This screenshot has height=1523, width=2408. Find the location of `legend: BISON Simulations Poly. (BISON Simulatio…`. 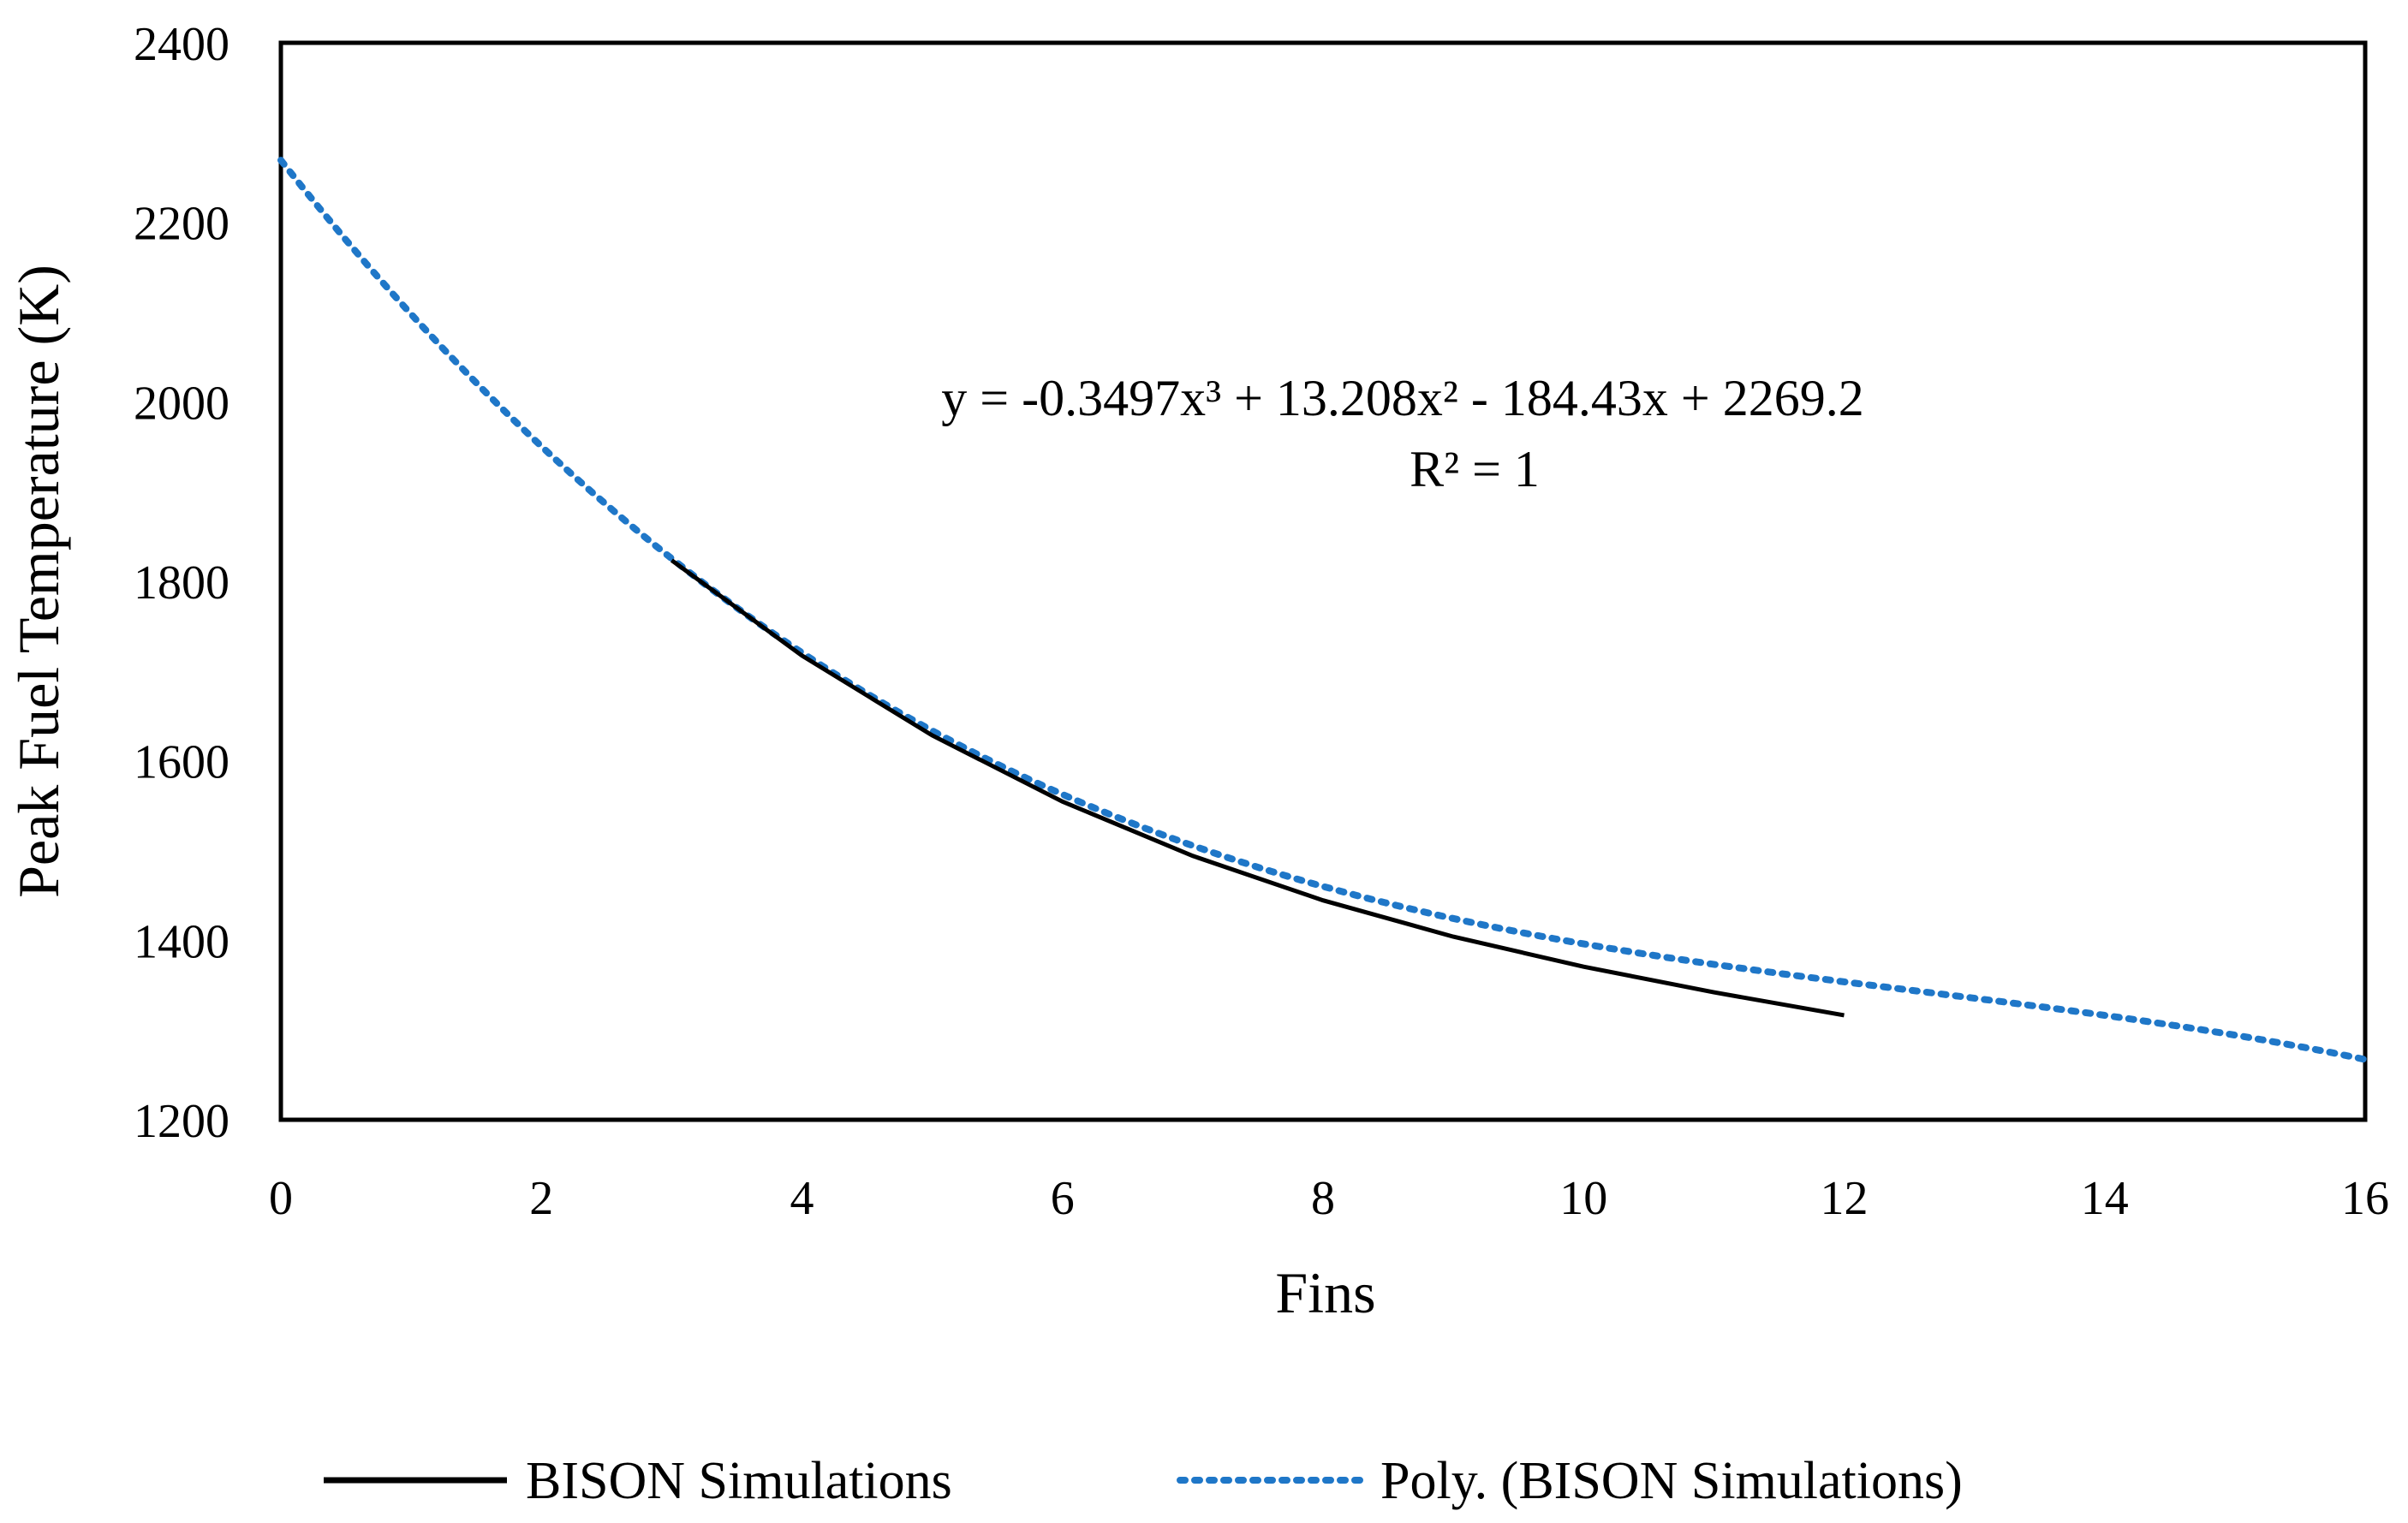

legend: BISON Simulations Poly. (BISON Simulatio… is located at coordinates (1143, 1481).